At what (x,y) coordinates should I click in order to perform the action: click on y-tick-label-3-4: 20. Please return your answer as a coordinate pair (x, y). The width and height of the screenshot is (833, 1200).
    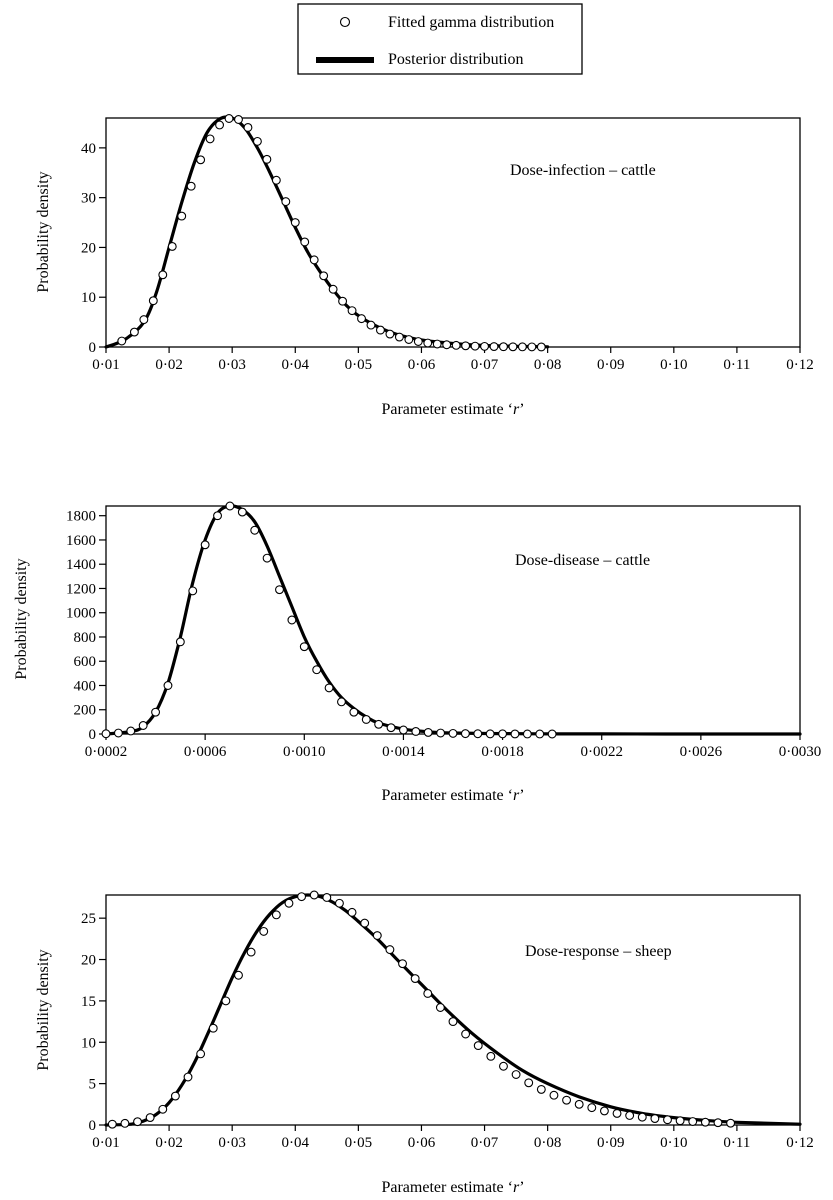
    Looking at the image, I should click on (88, 961).